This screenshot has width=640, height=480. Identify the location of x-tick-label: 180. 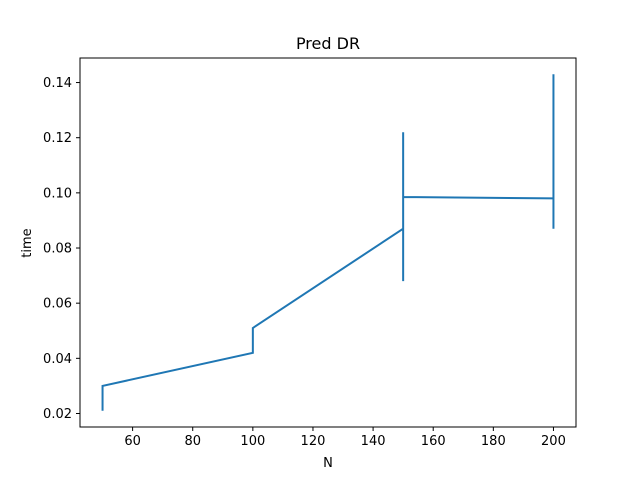
(493, 441).